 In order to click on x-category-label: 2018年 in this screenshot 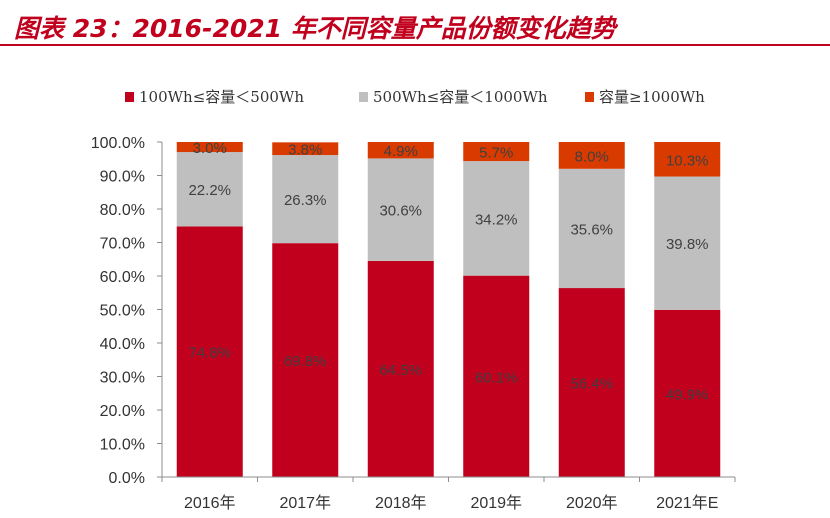, I will do `click(401, 503)`.